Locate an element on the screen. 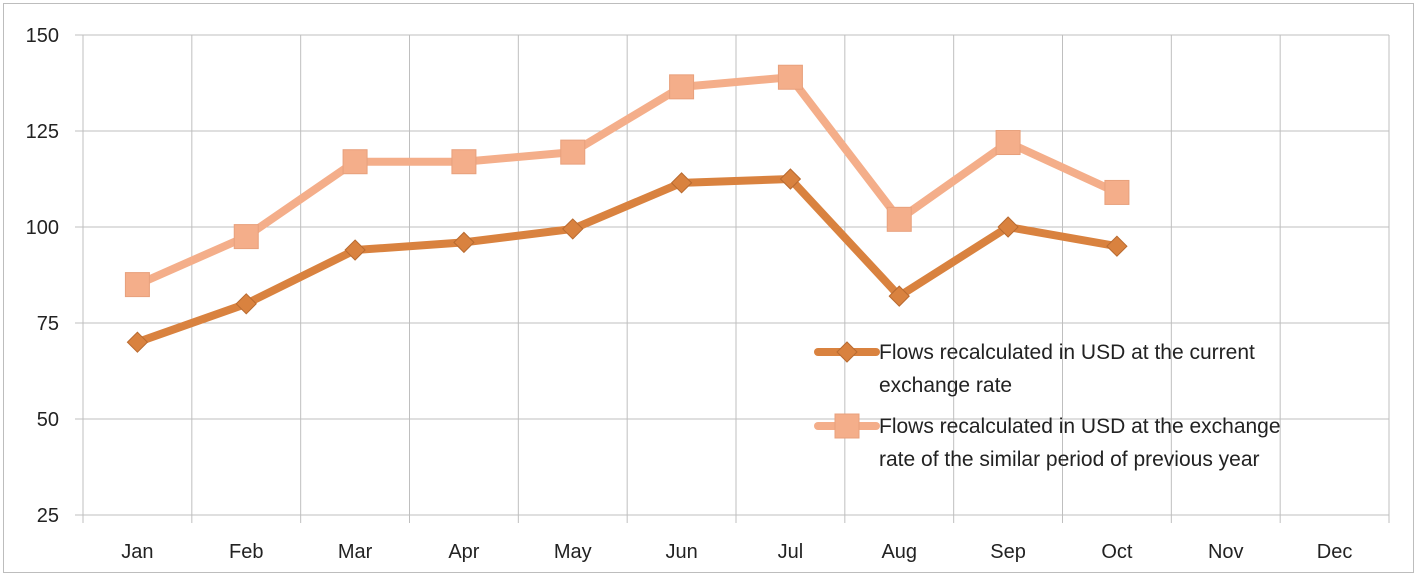  series-1-point-mar is located at coordinates (355, 250).